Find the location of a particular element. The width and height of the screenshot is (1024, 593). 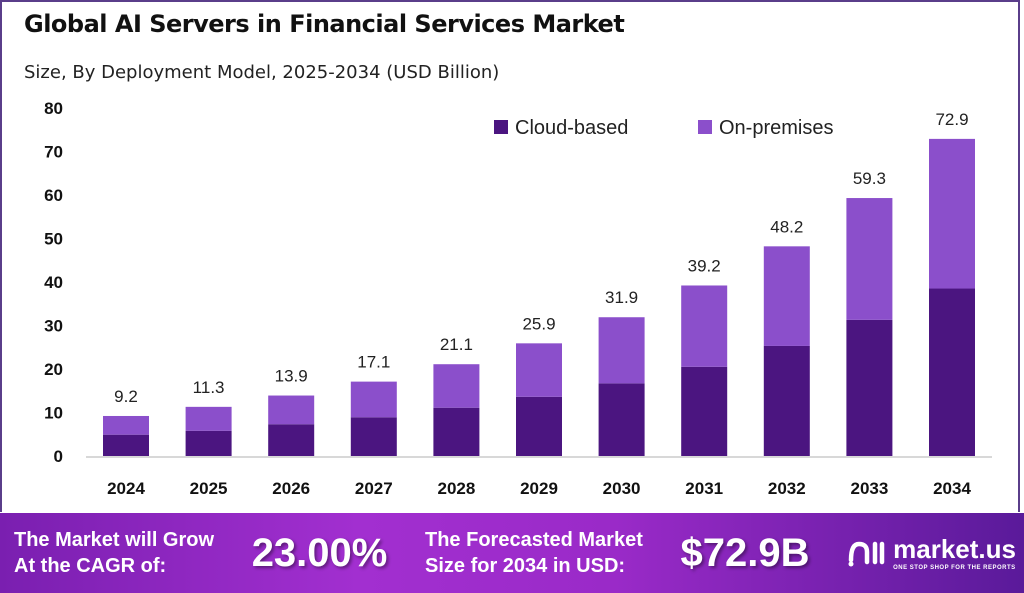

bar-cloud-based-2032 is located at coordinates (786, 400).